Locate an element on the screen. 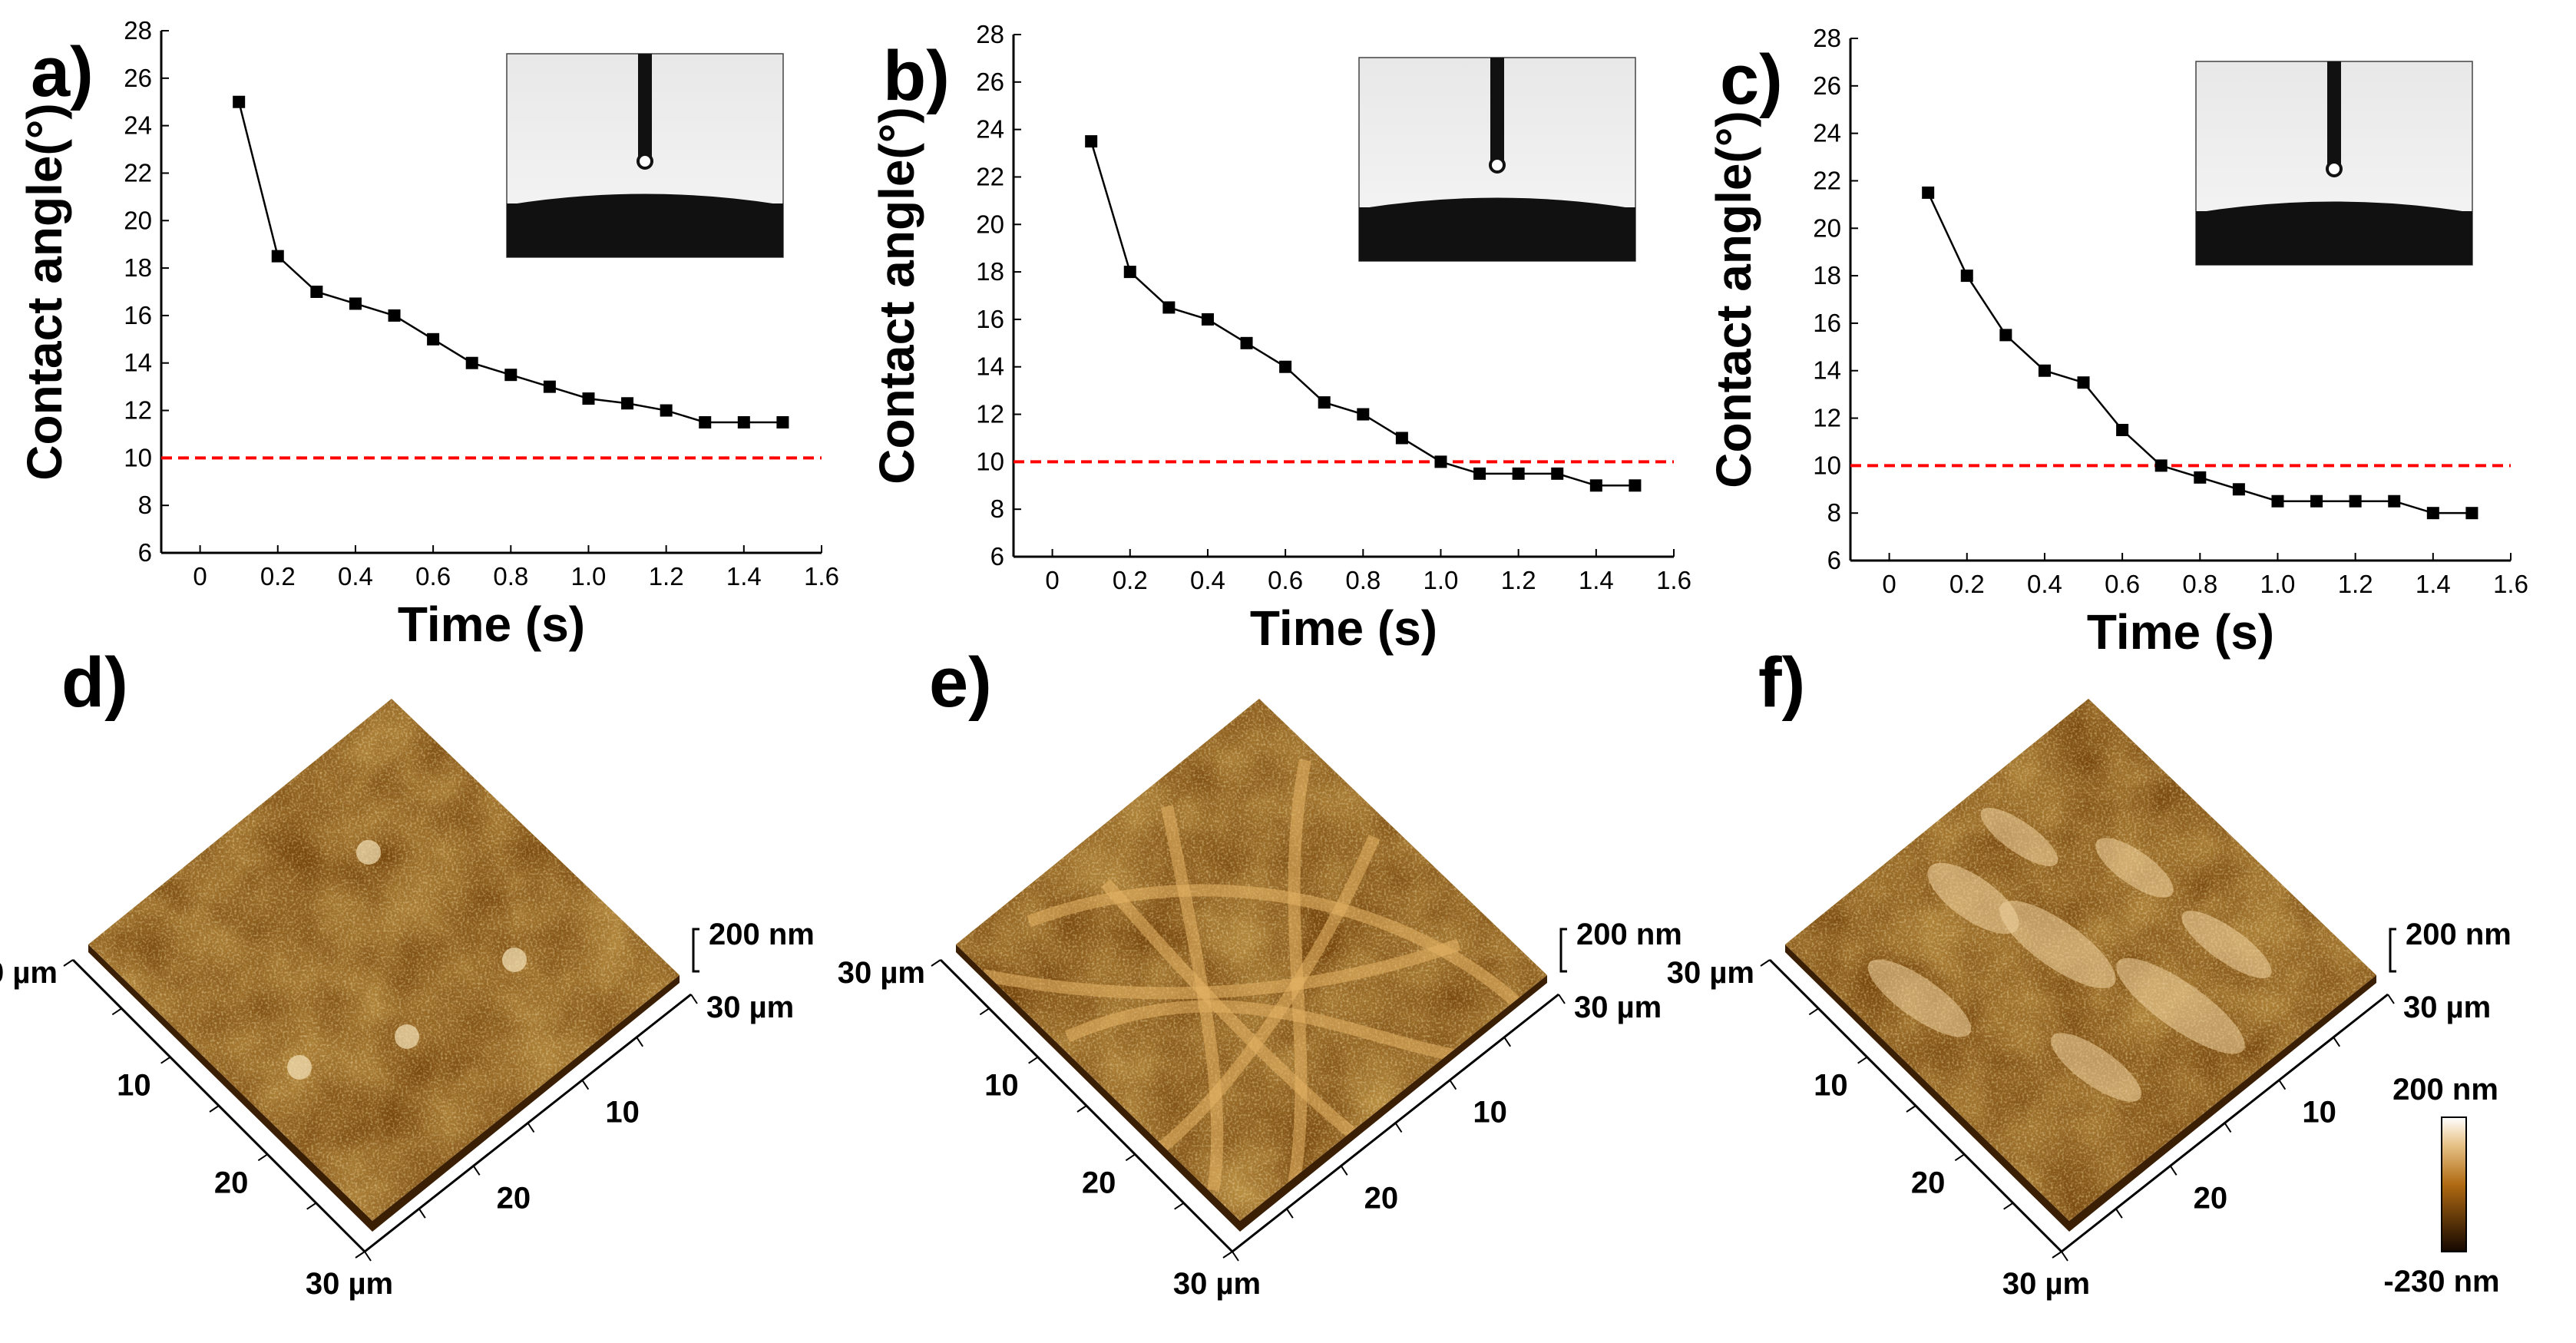 This screenshot has height=1343, width=2576. panel-label: a) is located at coordinates (62, 72).